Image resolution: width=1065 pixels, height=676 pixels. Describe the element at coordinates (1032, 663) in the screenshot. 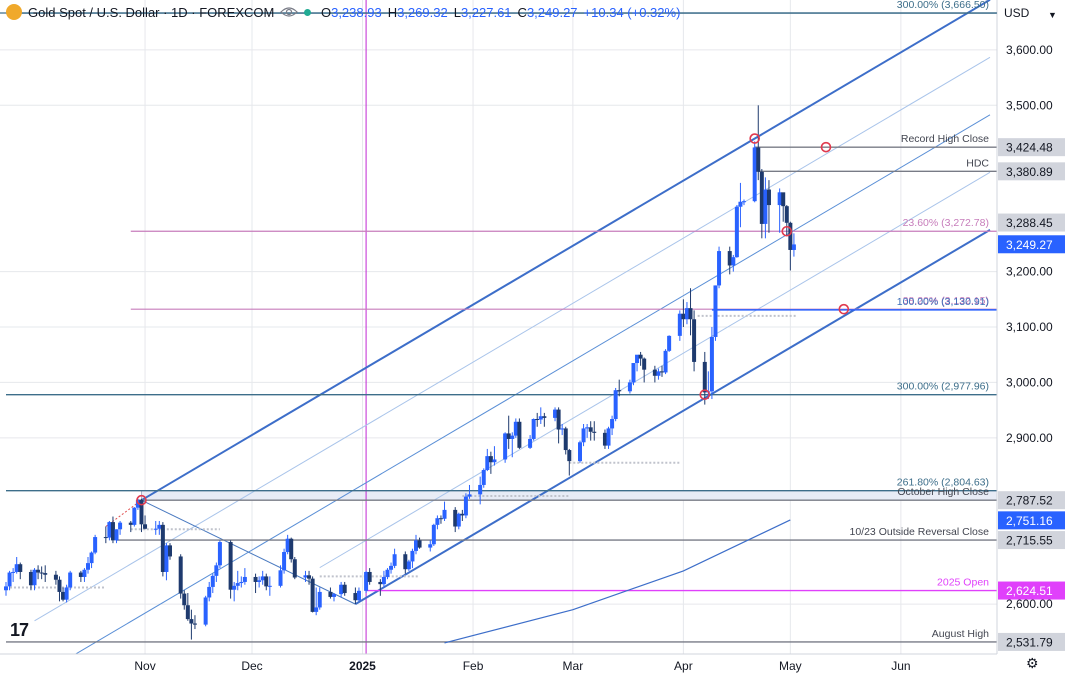

I see `settings-gear-icon: ⚙` at that location.